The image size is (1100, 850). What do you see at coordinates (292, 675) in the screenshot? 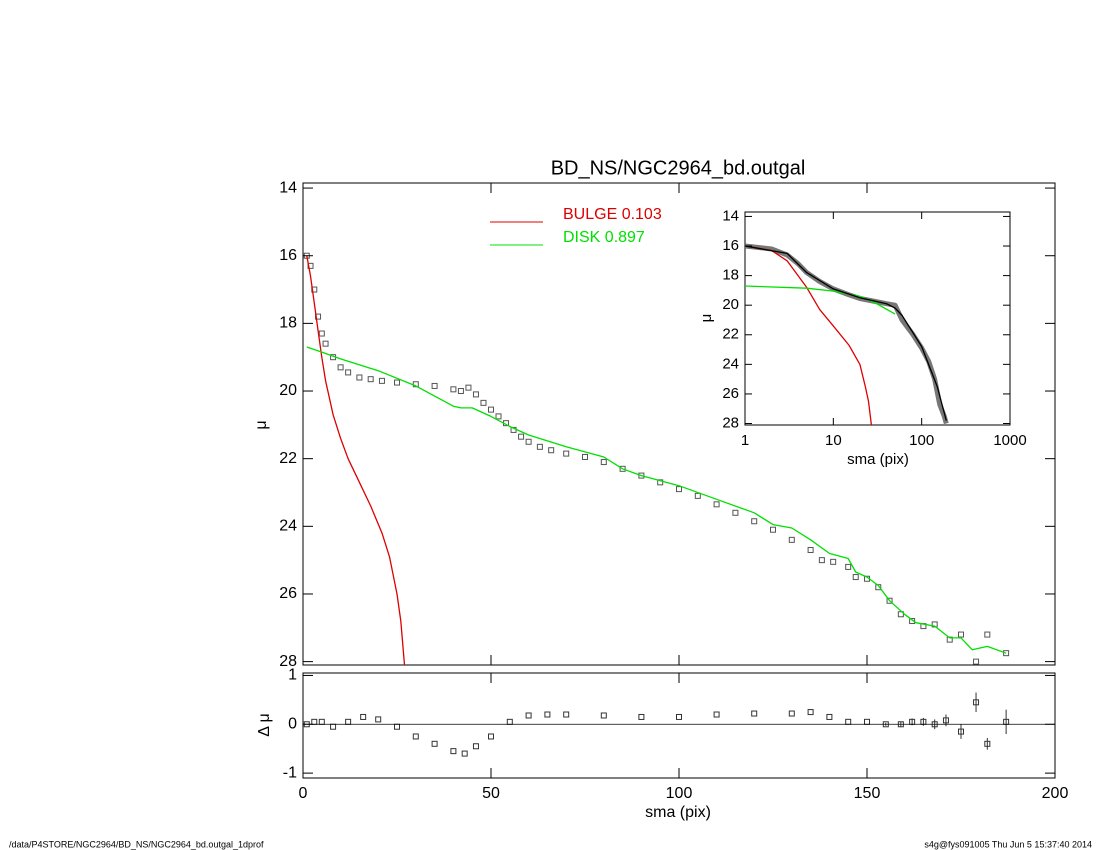
I see `y-tick-label: 1` at bounding box center [292, 675].